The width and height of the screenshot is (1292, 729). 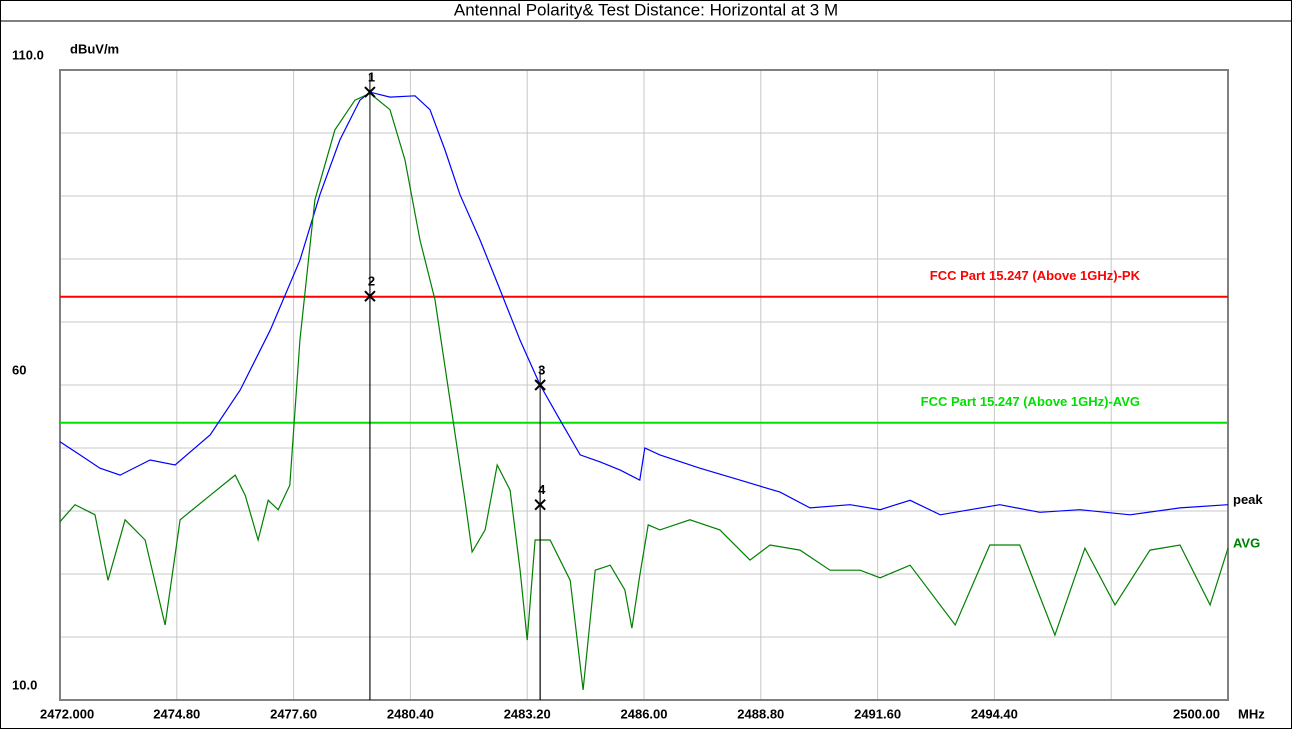 What do you see at coordinates (293, 713) in the screenshot?
I see `x-tick-label: 2477.60` at bounding box center [293, 713].